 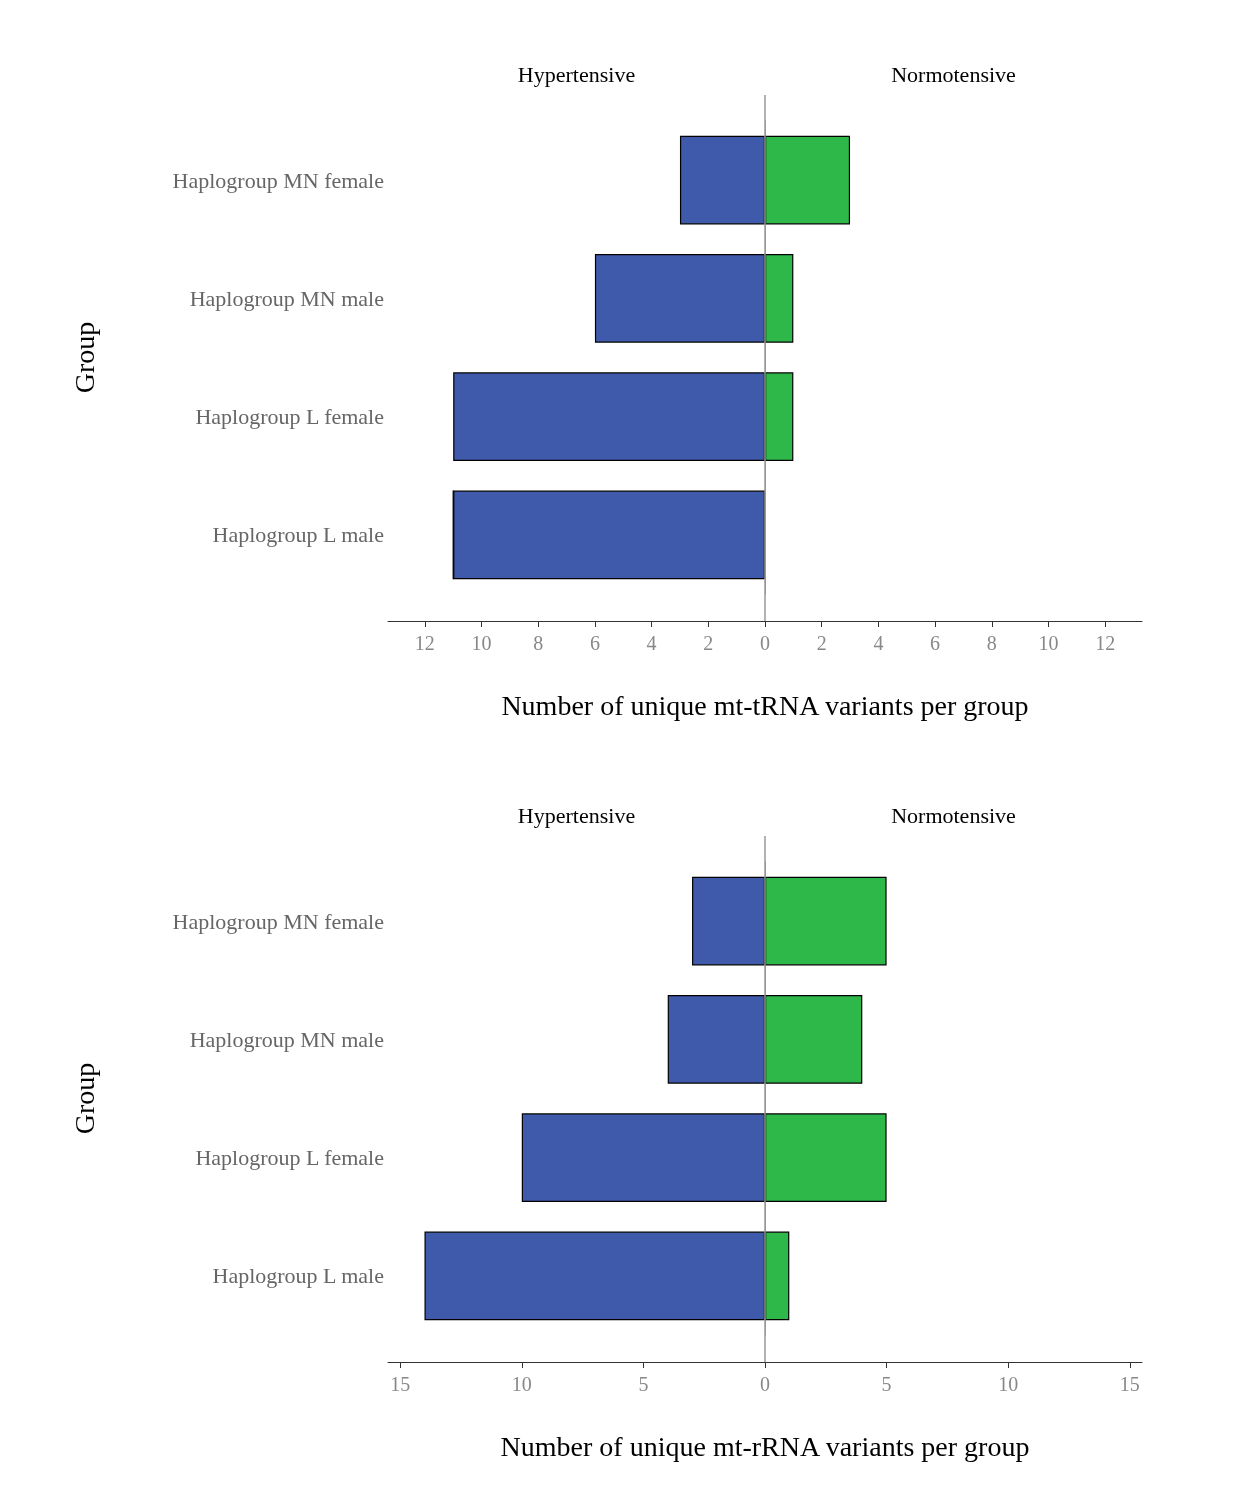 I want to click on x-axis-title: Number of unique mt-rRNA variants per group, so click(x=765, y=1446).